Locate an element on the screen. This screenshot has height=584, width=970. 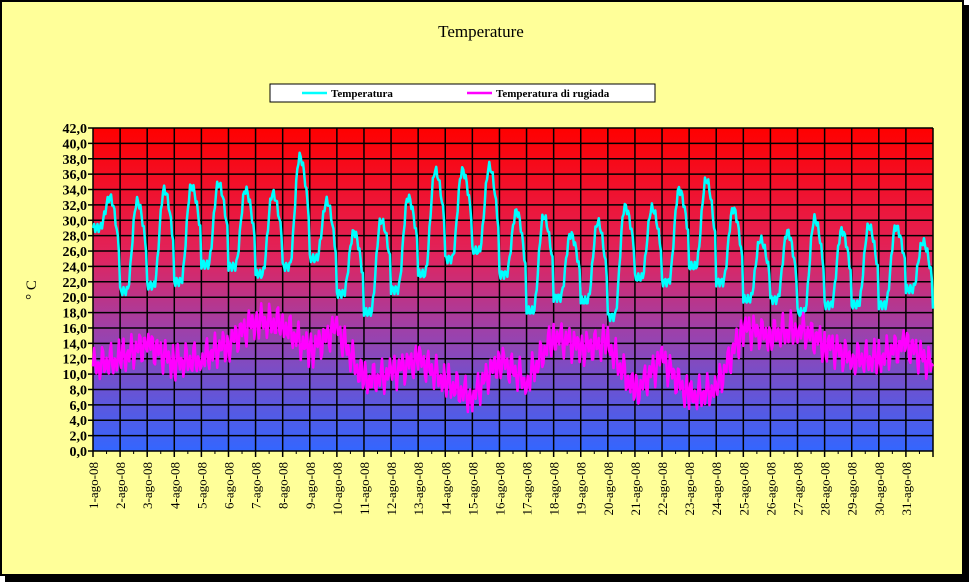
y-tick-label: 42,0 is located at coordinates (75, 129).